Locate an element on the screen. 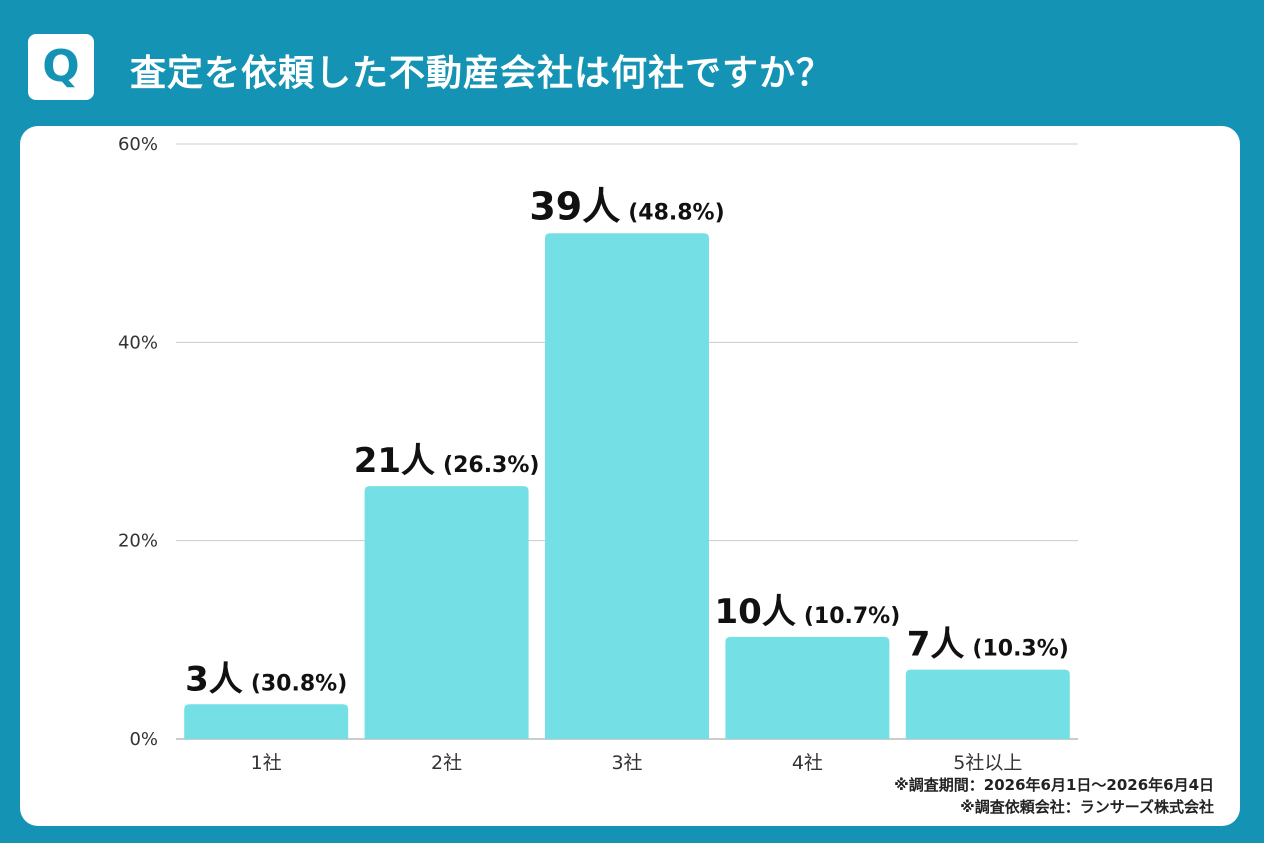  q-badge-letter: Q is located at coordinates (61, 66).